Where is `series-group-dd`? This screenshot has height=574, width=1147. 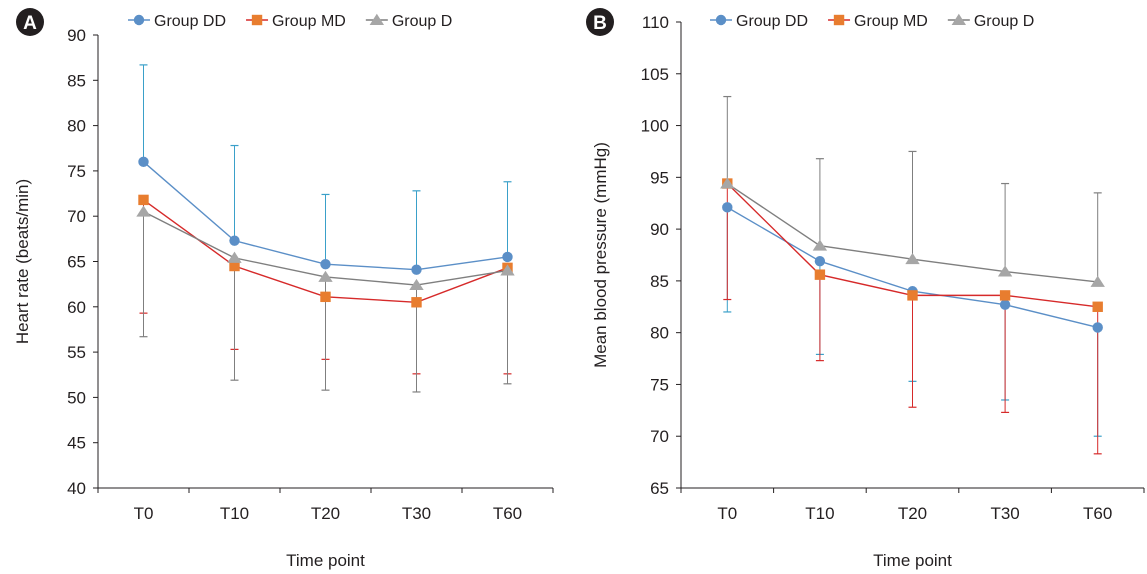 series-group-dd is located at coordinates (325, 215).